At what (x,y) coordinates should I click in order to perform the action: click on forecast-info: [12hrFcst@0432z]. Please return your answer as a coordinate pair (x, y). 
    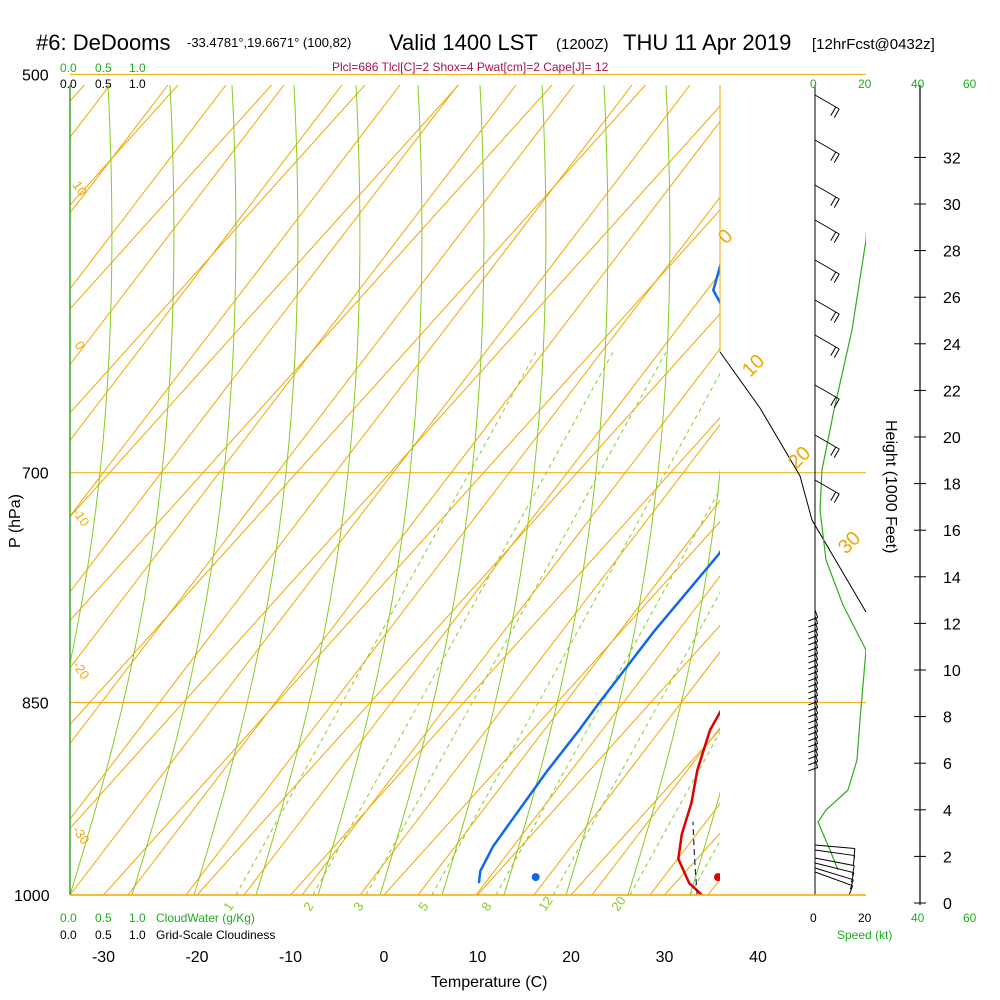
    Looking at the image, I should click on (873, 44).